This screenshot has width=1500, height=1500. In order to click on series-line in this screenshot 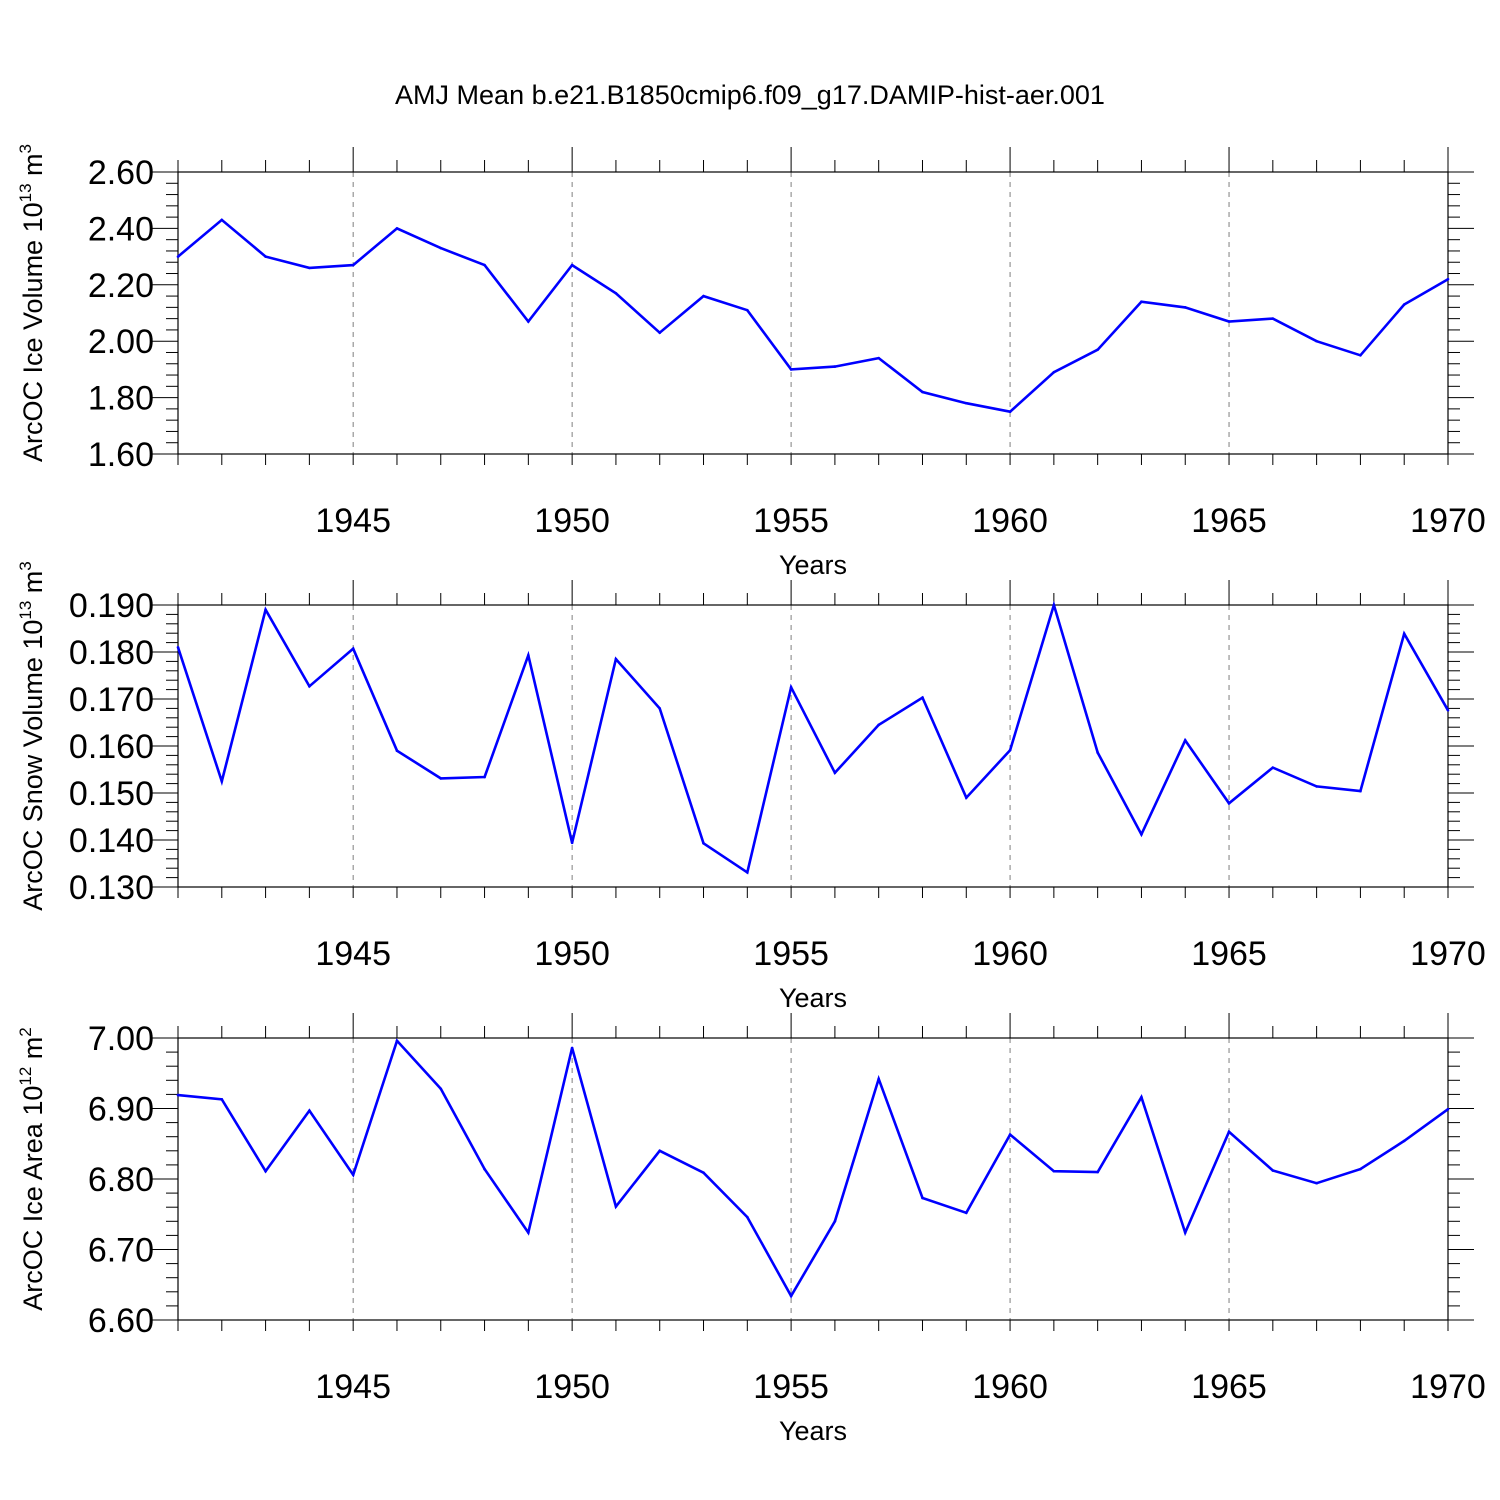, I will do `click(813, 1168)`.